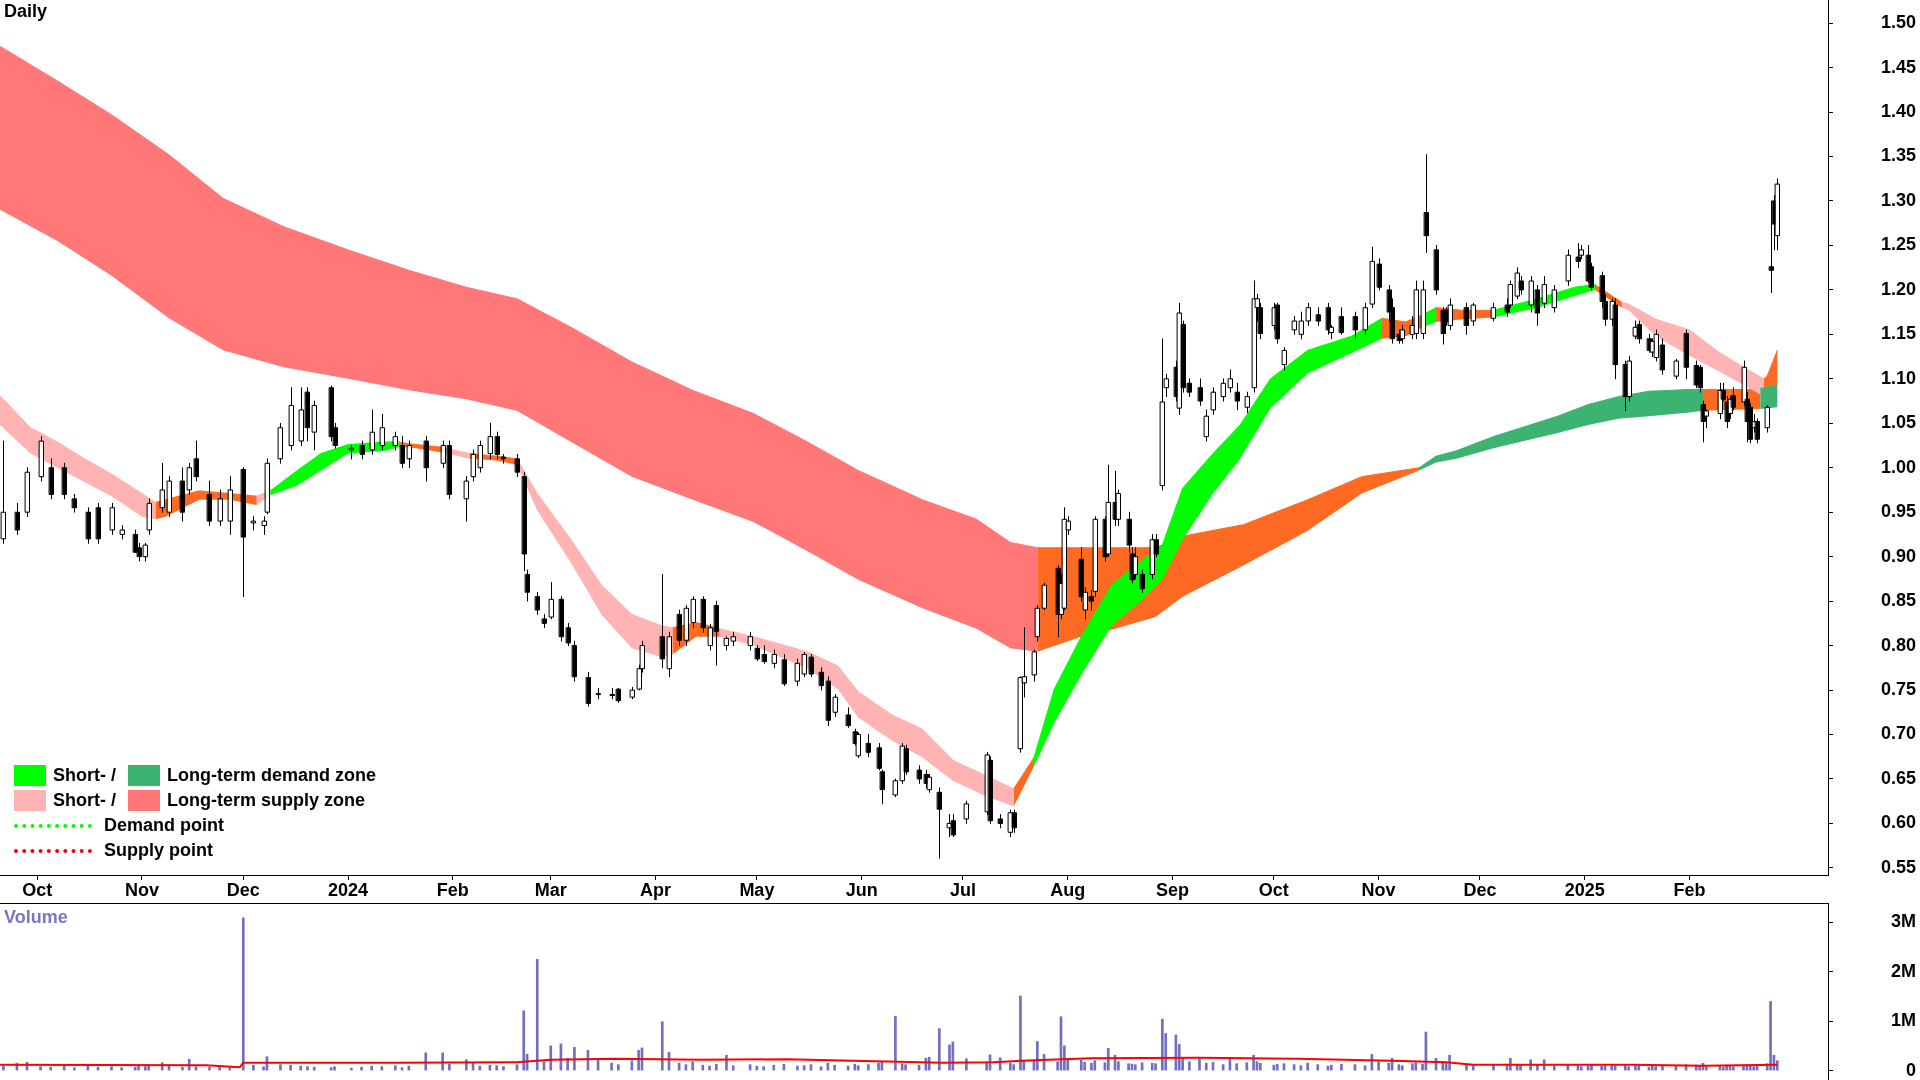  What do you see at coordinates (266, 800) in the screenshot?
I see `legend-label: Long-term supply zone` at bounding box center [266, 800].